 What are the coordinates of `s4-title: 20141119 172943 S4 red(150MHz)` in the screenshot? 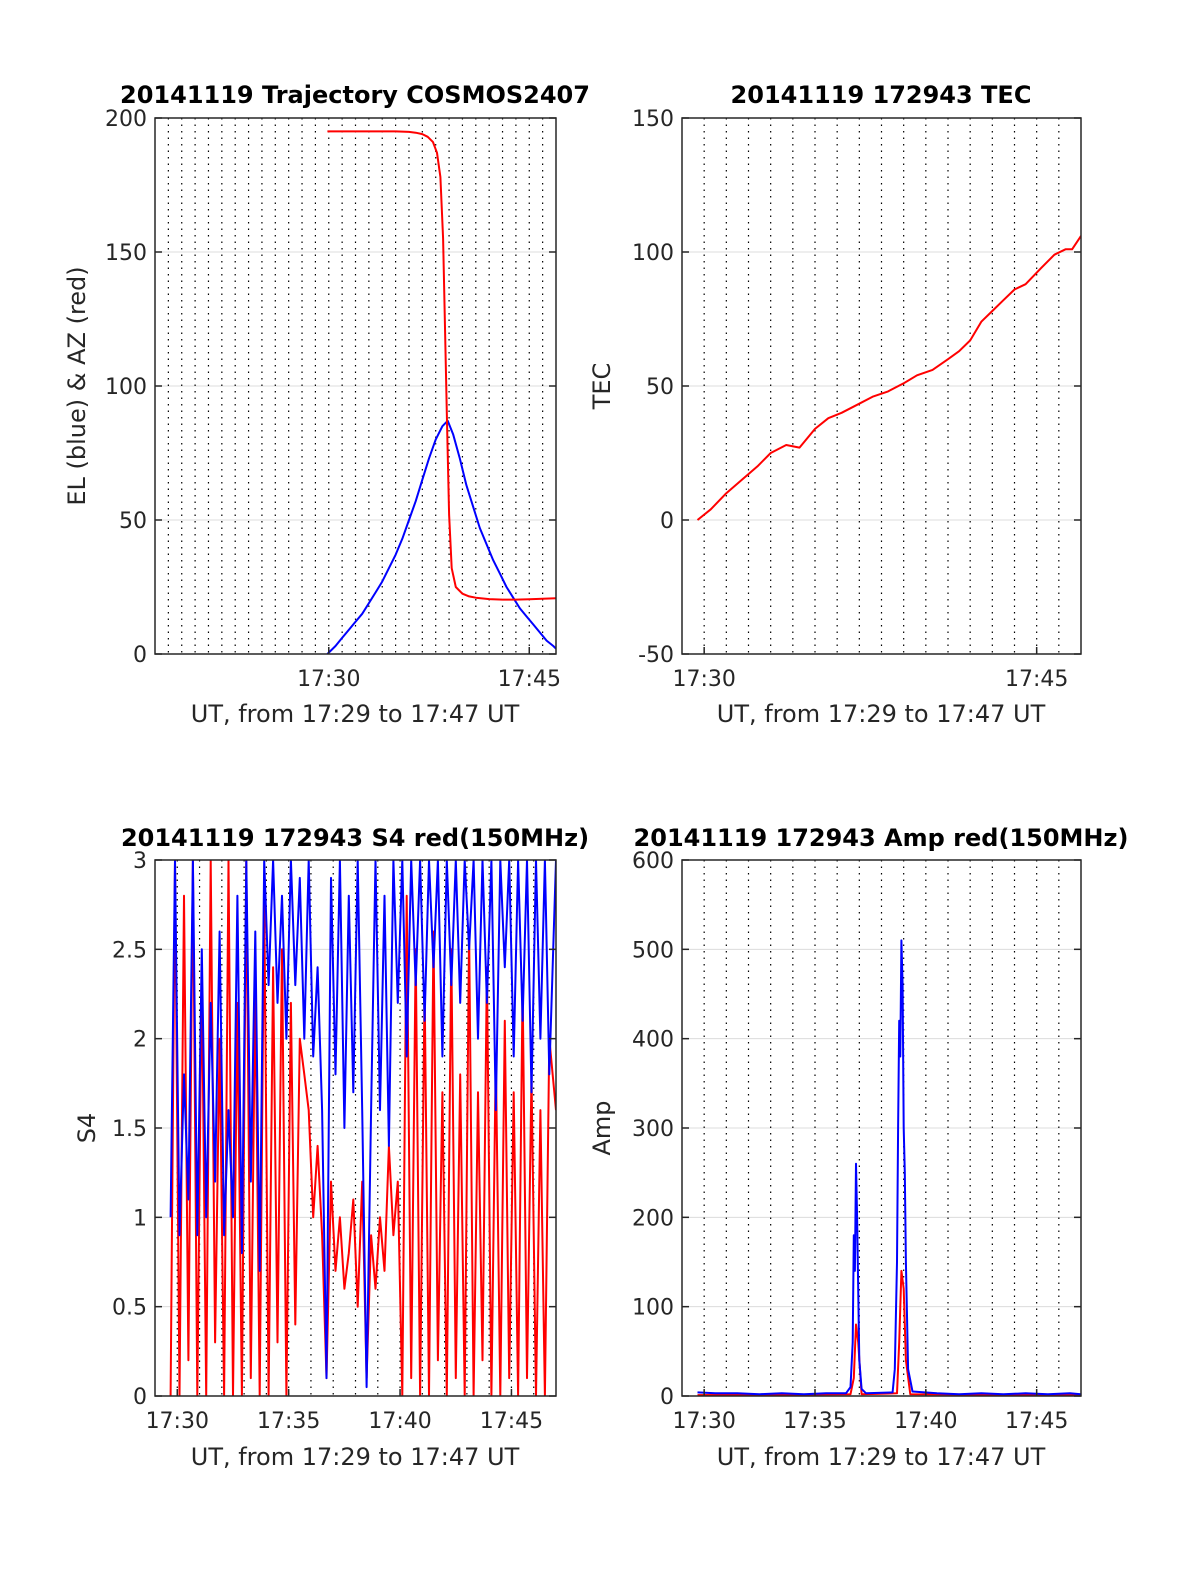 It's located at (355, 838).